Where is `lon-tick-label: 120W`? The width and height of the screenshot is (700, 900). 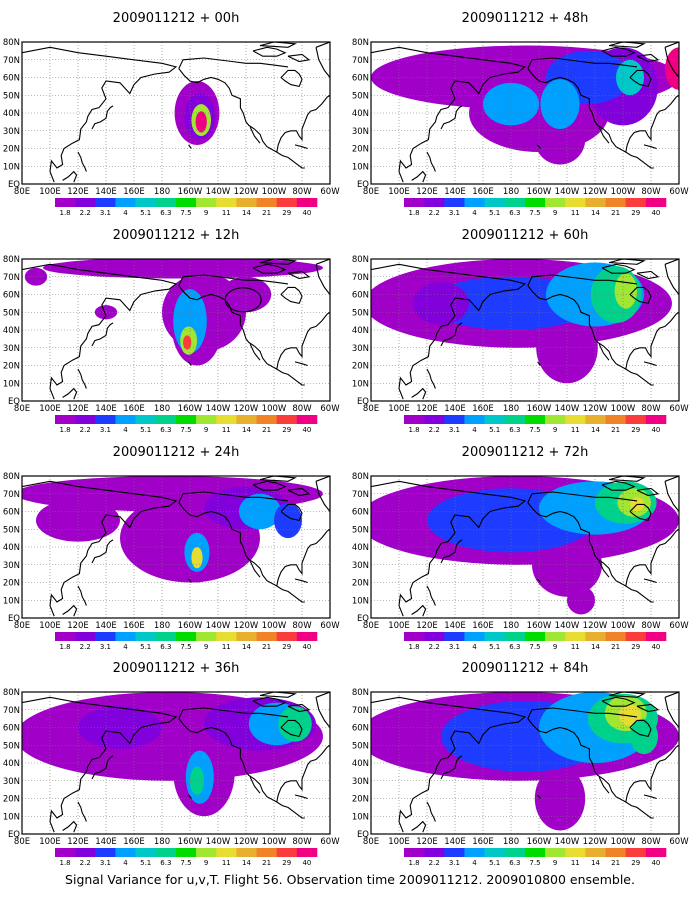
lon-tick-label: 120W is located at coordinates (595, 842).